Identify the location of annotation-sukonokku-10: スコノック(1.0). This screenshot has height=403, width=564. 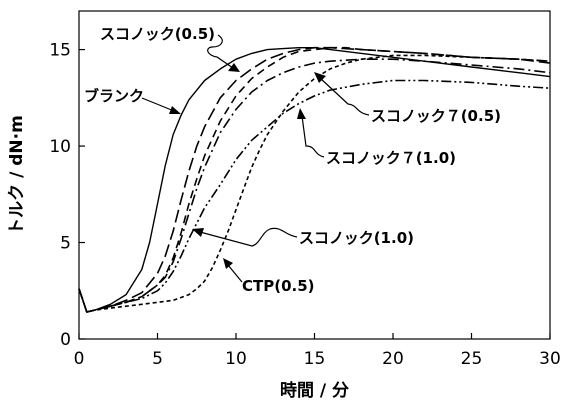
(303, 237).